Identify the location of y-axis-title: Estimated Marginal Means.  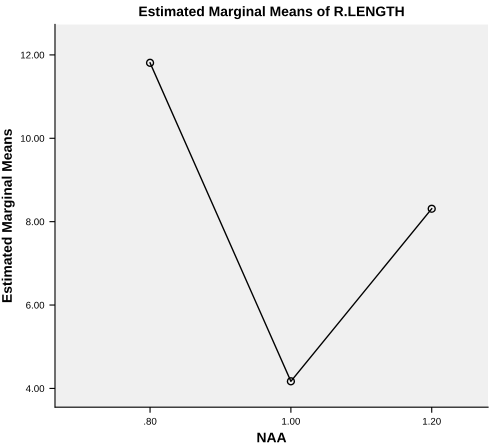
(8, 215).